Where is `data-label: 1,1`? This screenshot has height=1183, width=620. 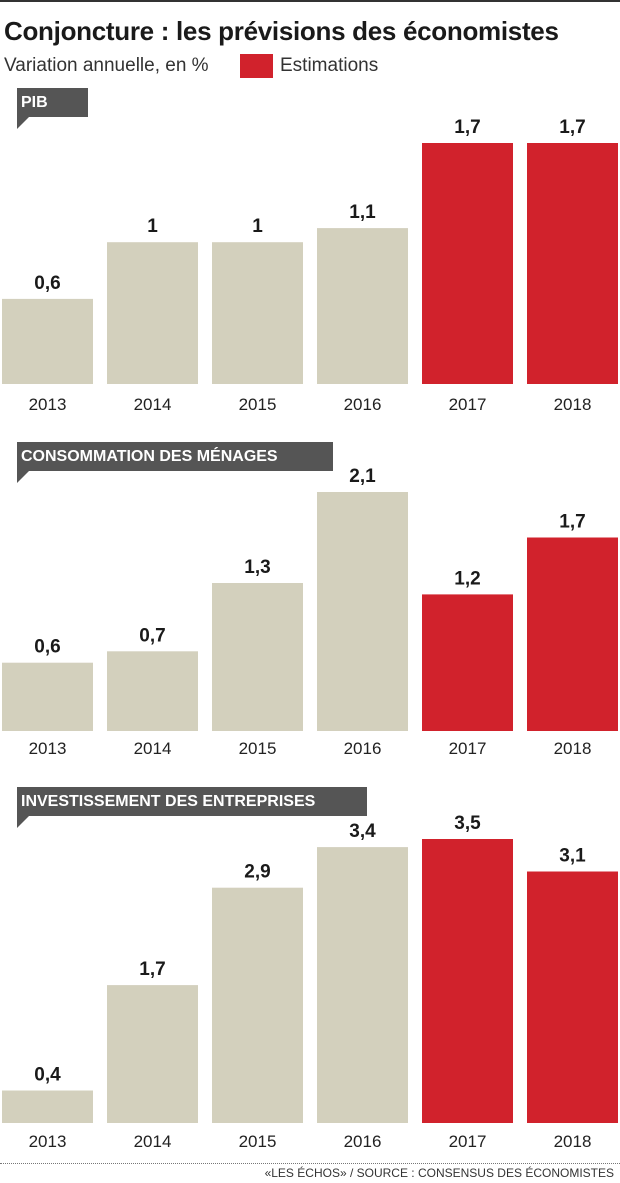 data-label: 1,1 is located at coordinates (362, 212).